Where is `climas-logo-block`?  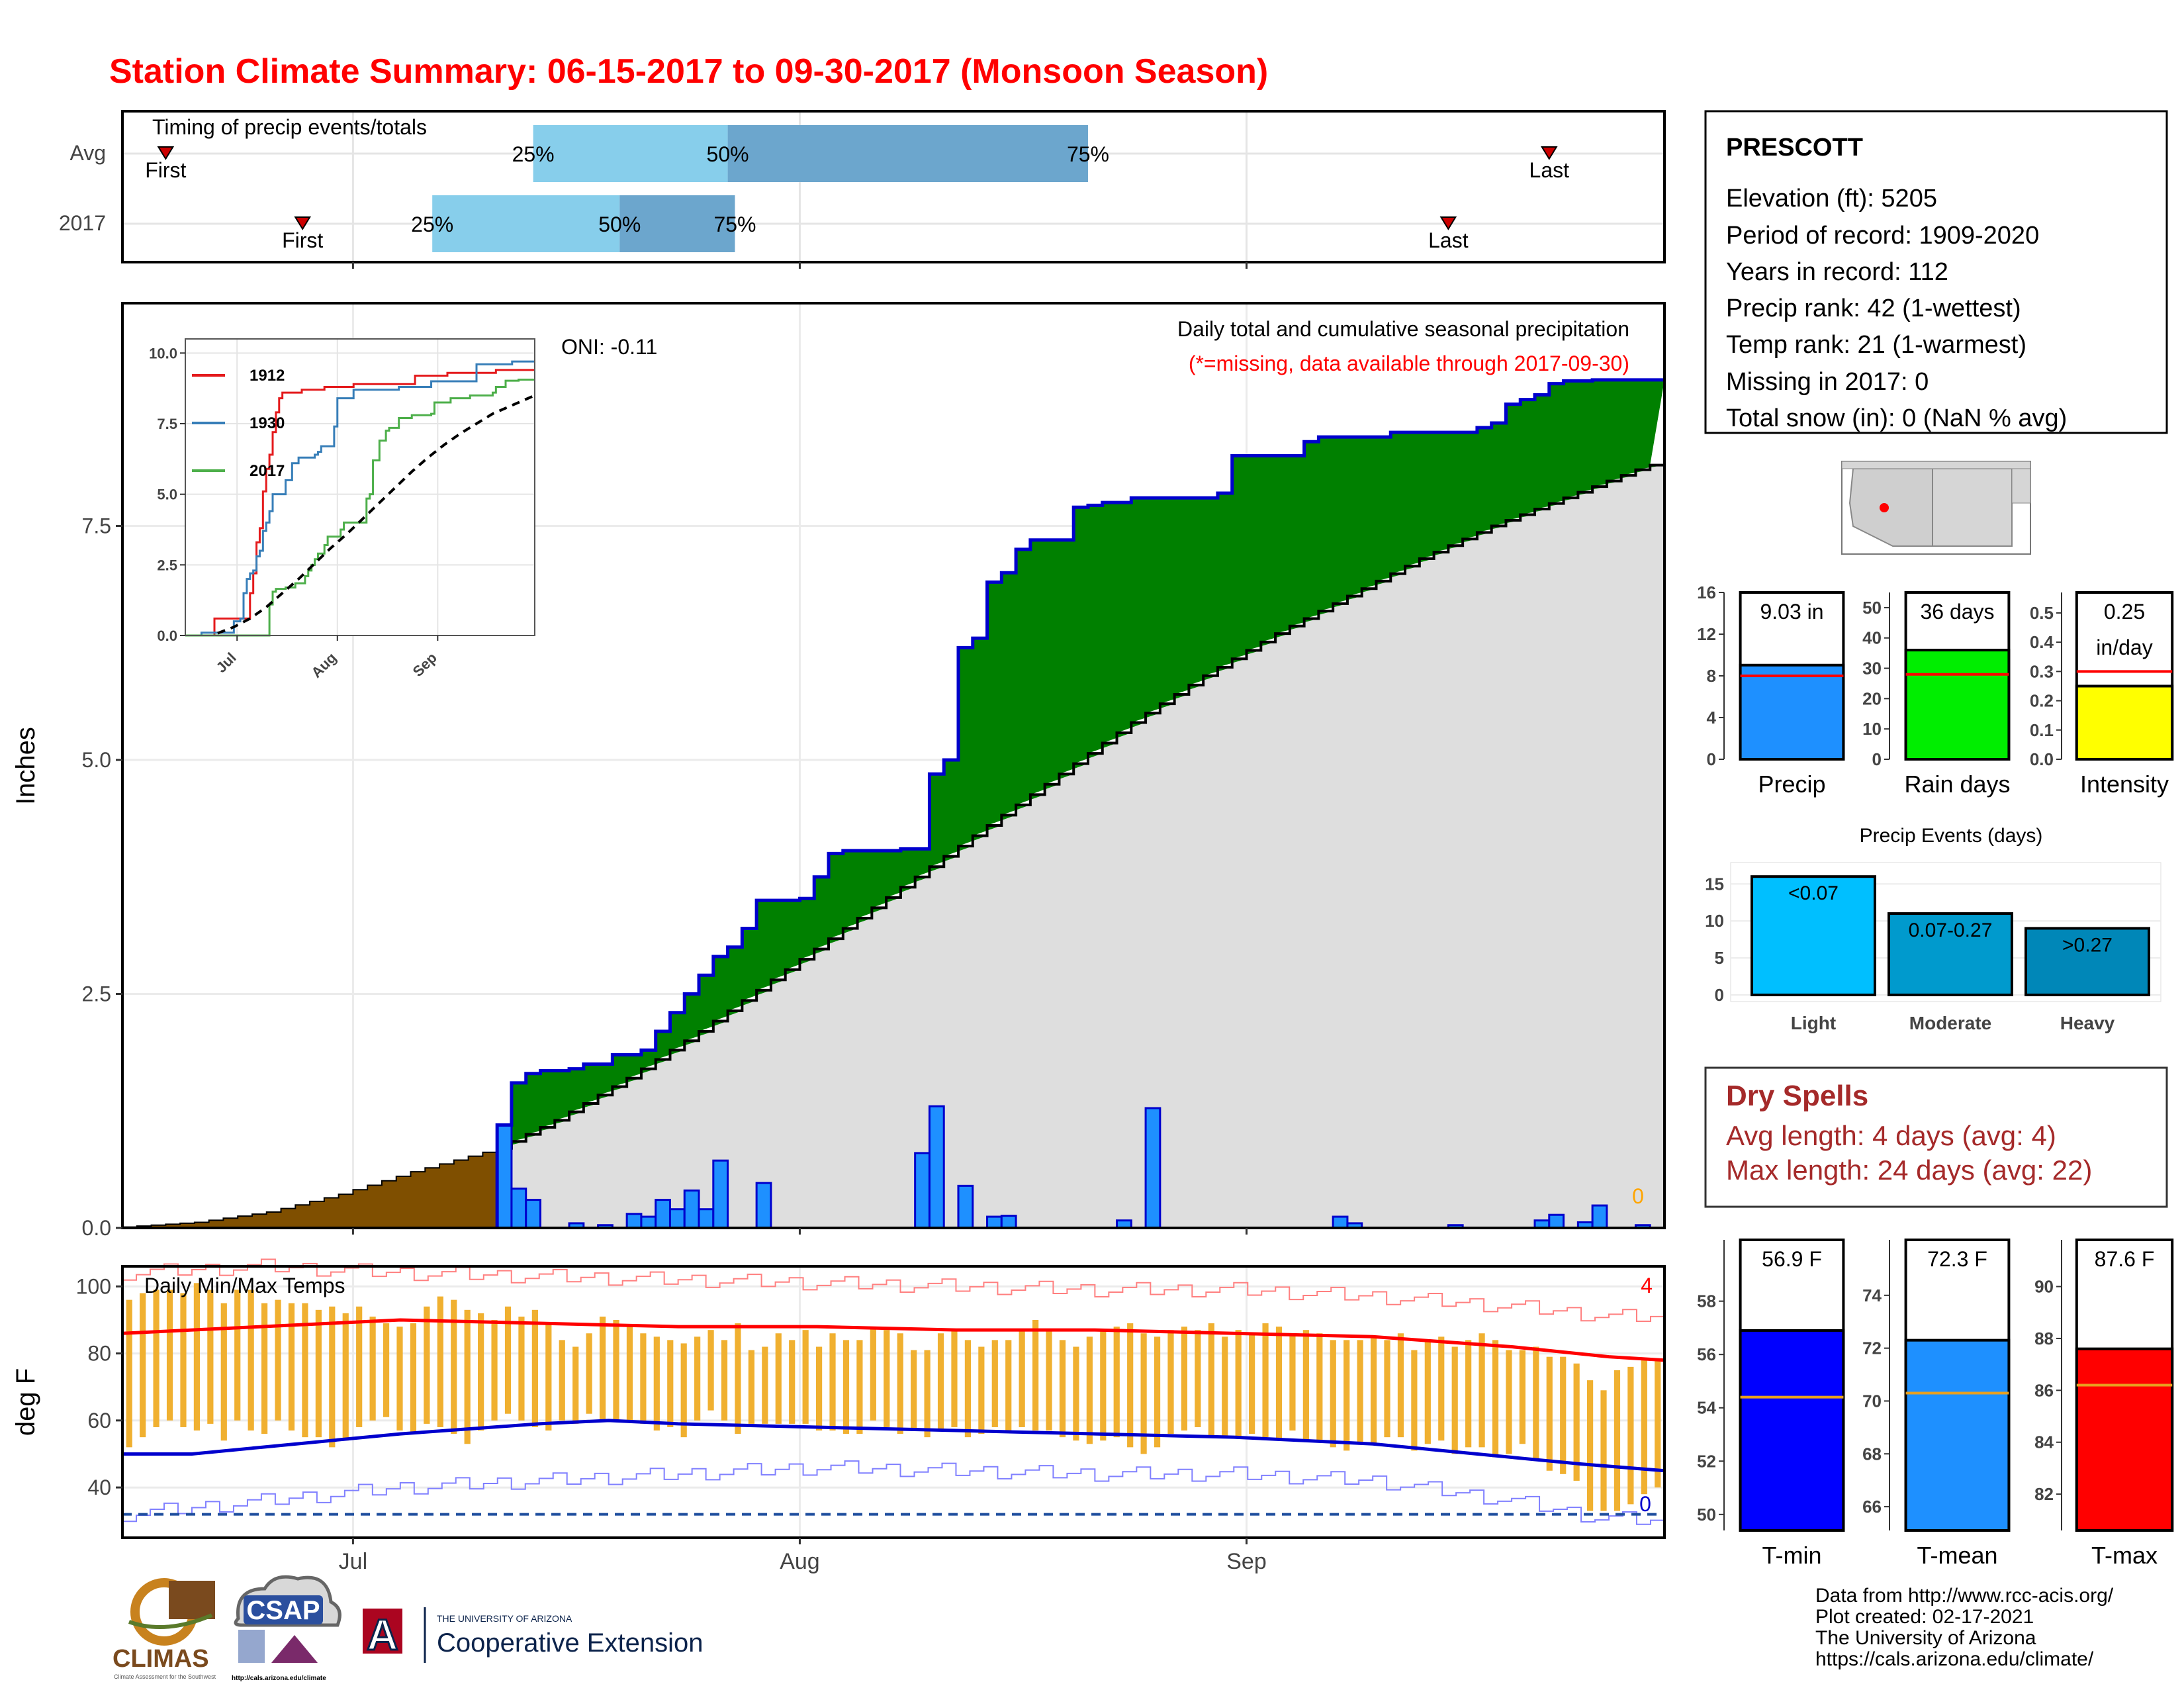
climas-logo-block is located at coordinates (192, 1600).